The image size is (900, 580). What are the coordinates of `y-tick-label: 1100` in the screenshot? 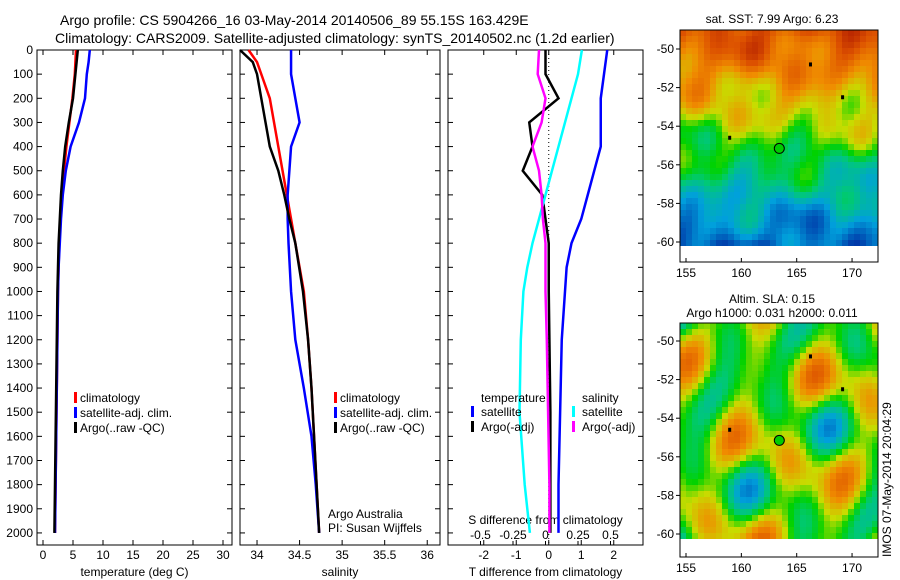 It's located at (20, 316).